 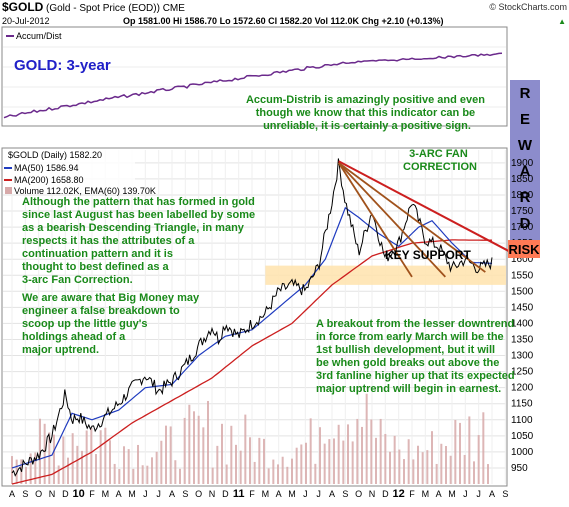 What do you see at coordinates (239, 494) in the screenshot?
I see `x-tick-label: 11` at bounding box center [239, 494].